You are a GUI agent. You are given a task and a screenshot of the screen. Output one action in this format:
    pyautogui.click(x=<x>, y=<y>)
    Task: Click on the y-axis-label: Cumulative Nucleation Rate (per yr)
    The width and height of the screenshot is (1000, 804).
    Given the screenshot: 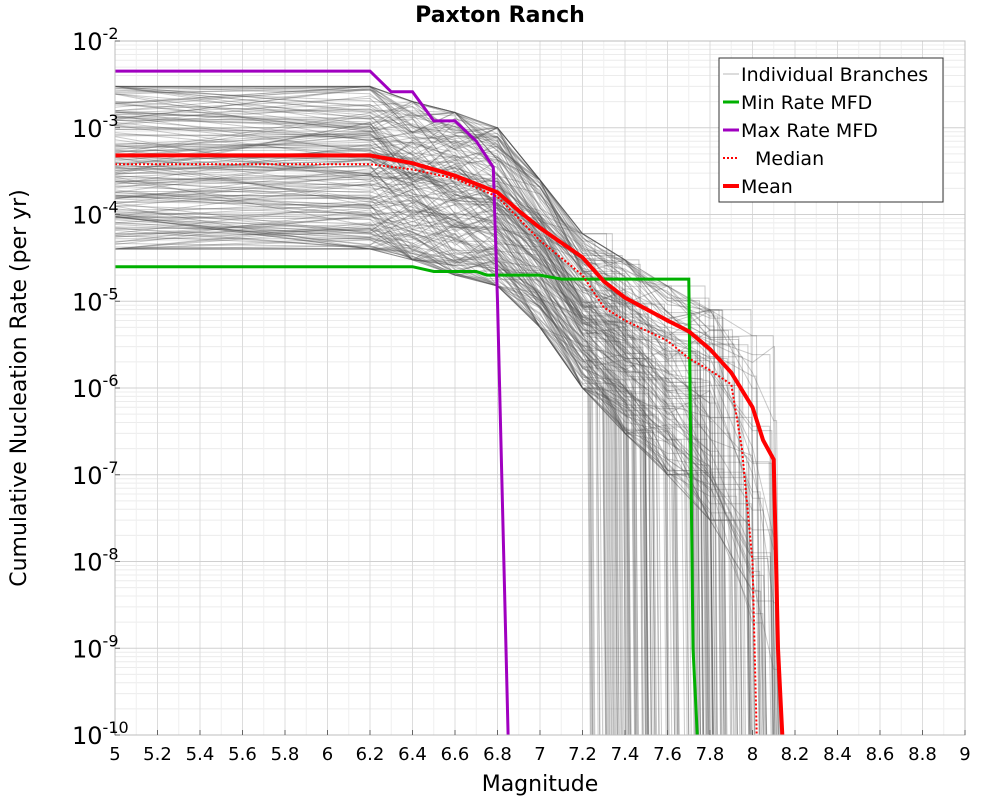 What is the action you would take?
    pyautogui.click(x=19, y=388)
    